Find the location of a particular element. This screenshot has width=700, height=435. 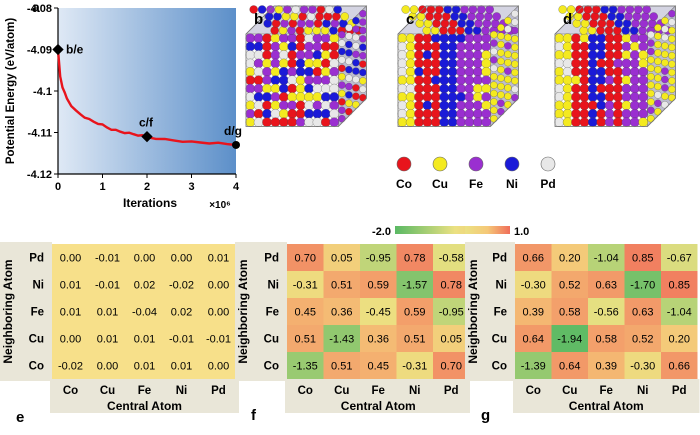

cell-value: 0.01 is located at coordinates (70, 286).